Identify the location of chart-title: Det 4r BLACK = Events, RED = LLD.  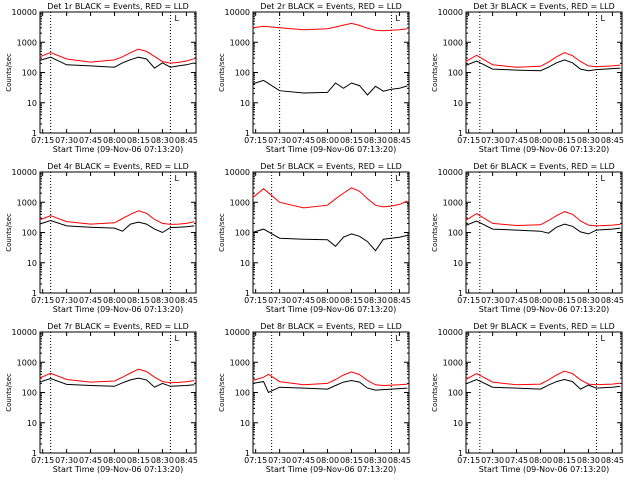
(118, 166).